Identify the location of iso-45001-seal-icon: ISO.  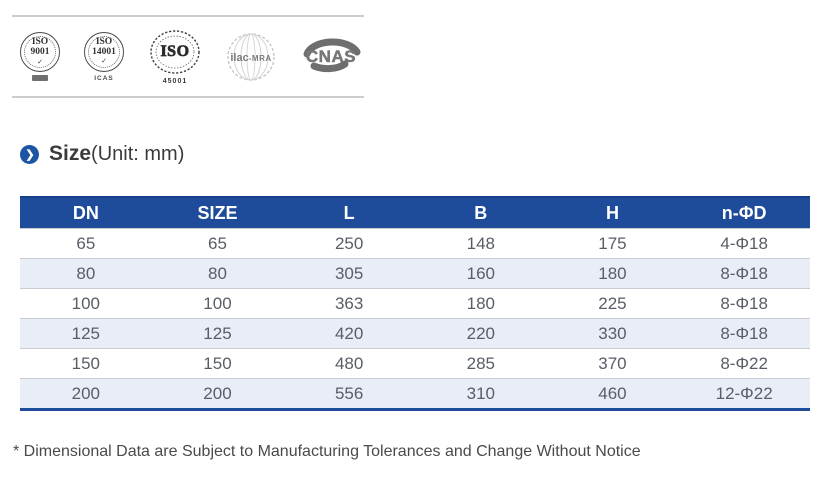
(175, 52).